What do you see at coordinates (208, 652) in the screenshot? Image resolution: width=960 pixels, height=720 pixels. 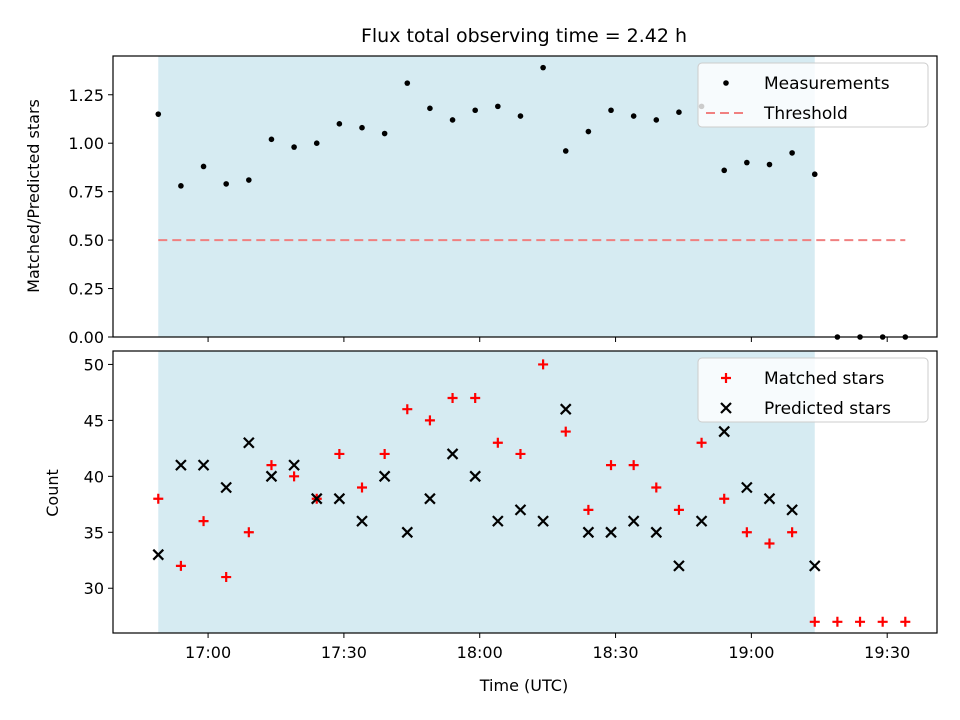 I see `x-tick-label: 17:00` at bounding box center [208, 652].